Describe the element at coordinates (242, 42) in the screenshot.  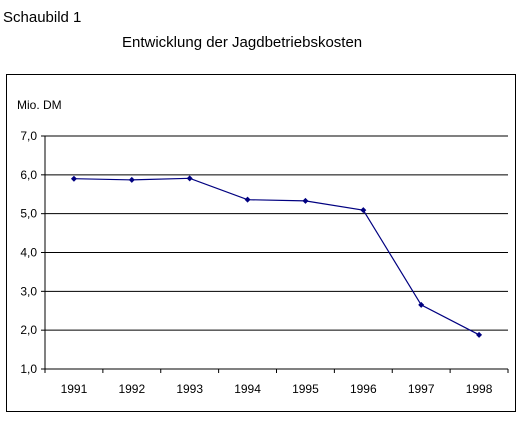
I see `chart-title: Entwicklung der Jagdbetriebskosten` at that location.